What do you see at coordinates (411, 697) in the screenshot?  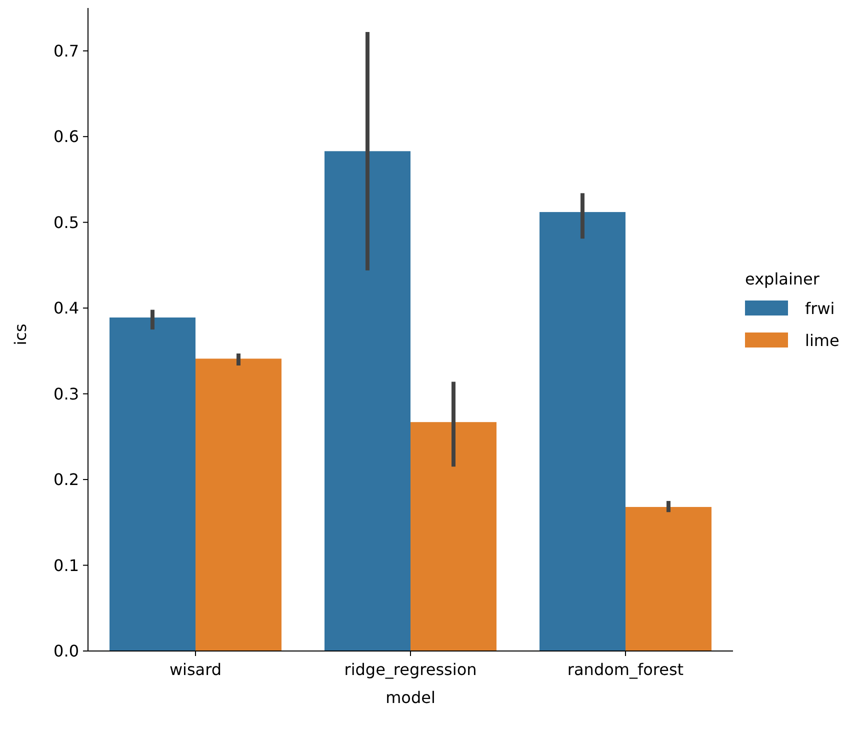 I see `x-axis-title: model` at bounding box center [411, 697].